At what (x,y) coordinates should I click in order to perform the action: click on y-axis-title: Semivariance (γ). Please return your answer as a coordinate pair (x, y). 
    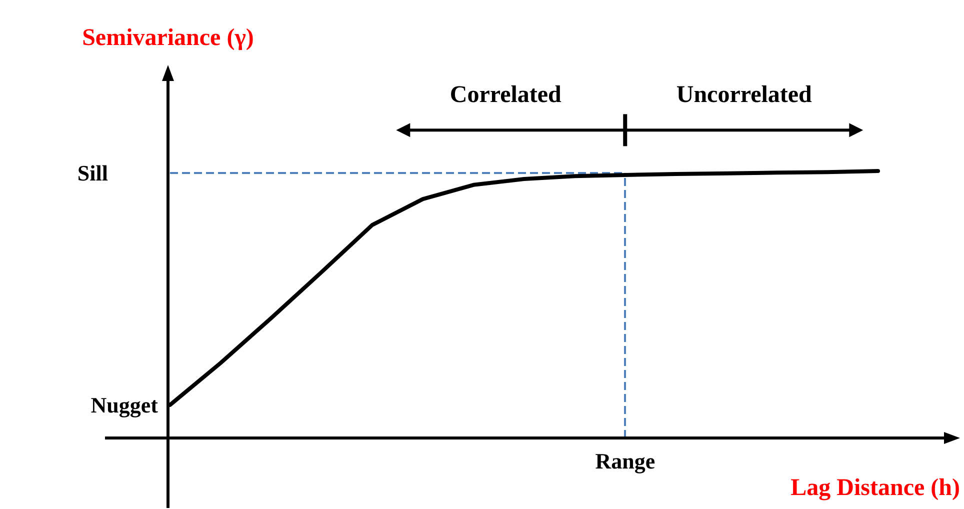
    Looking at the image, I should click on (168, 38).